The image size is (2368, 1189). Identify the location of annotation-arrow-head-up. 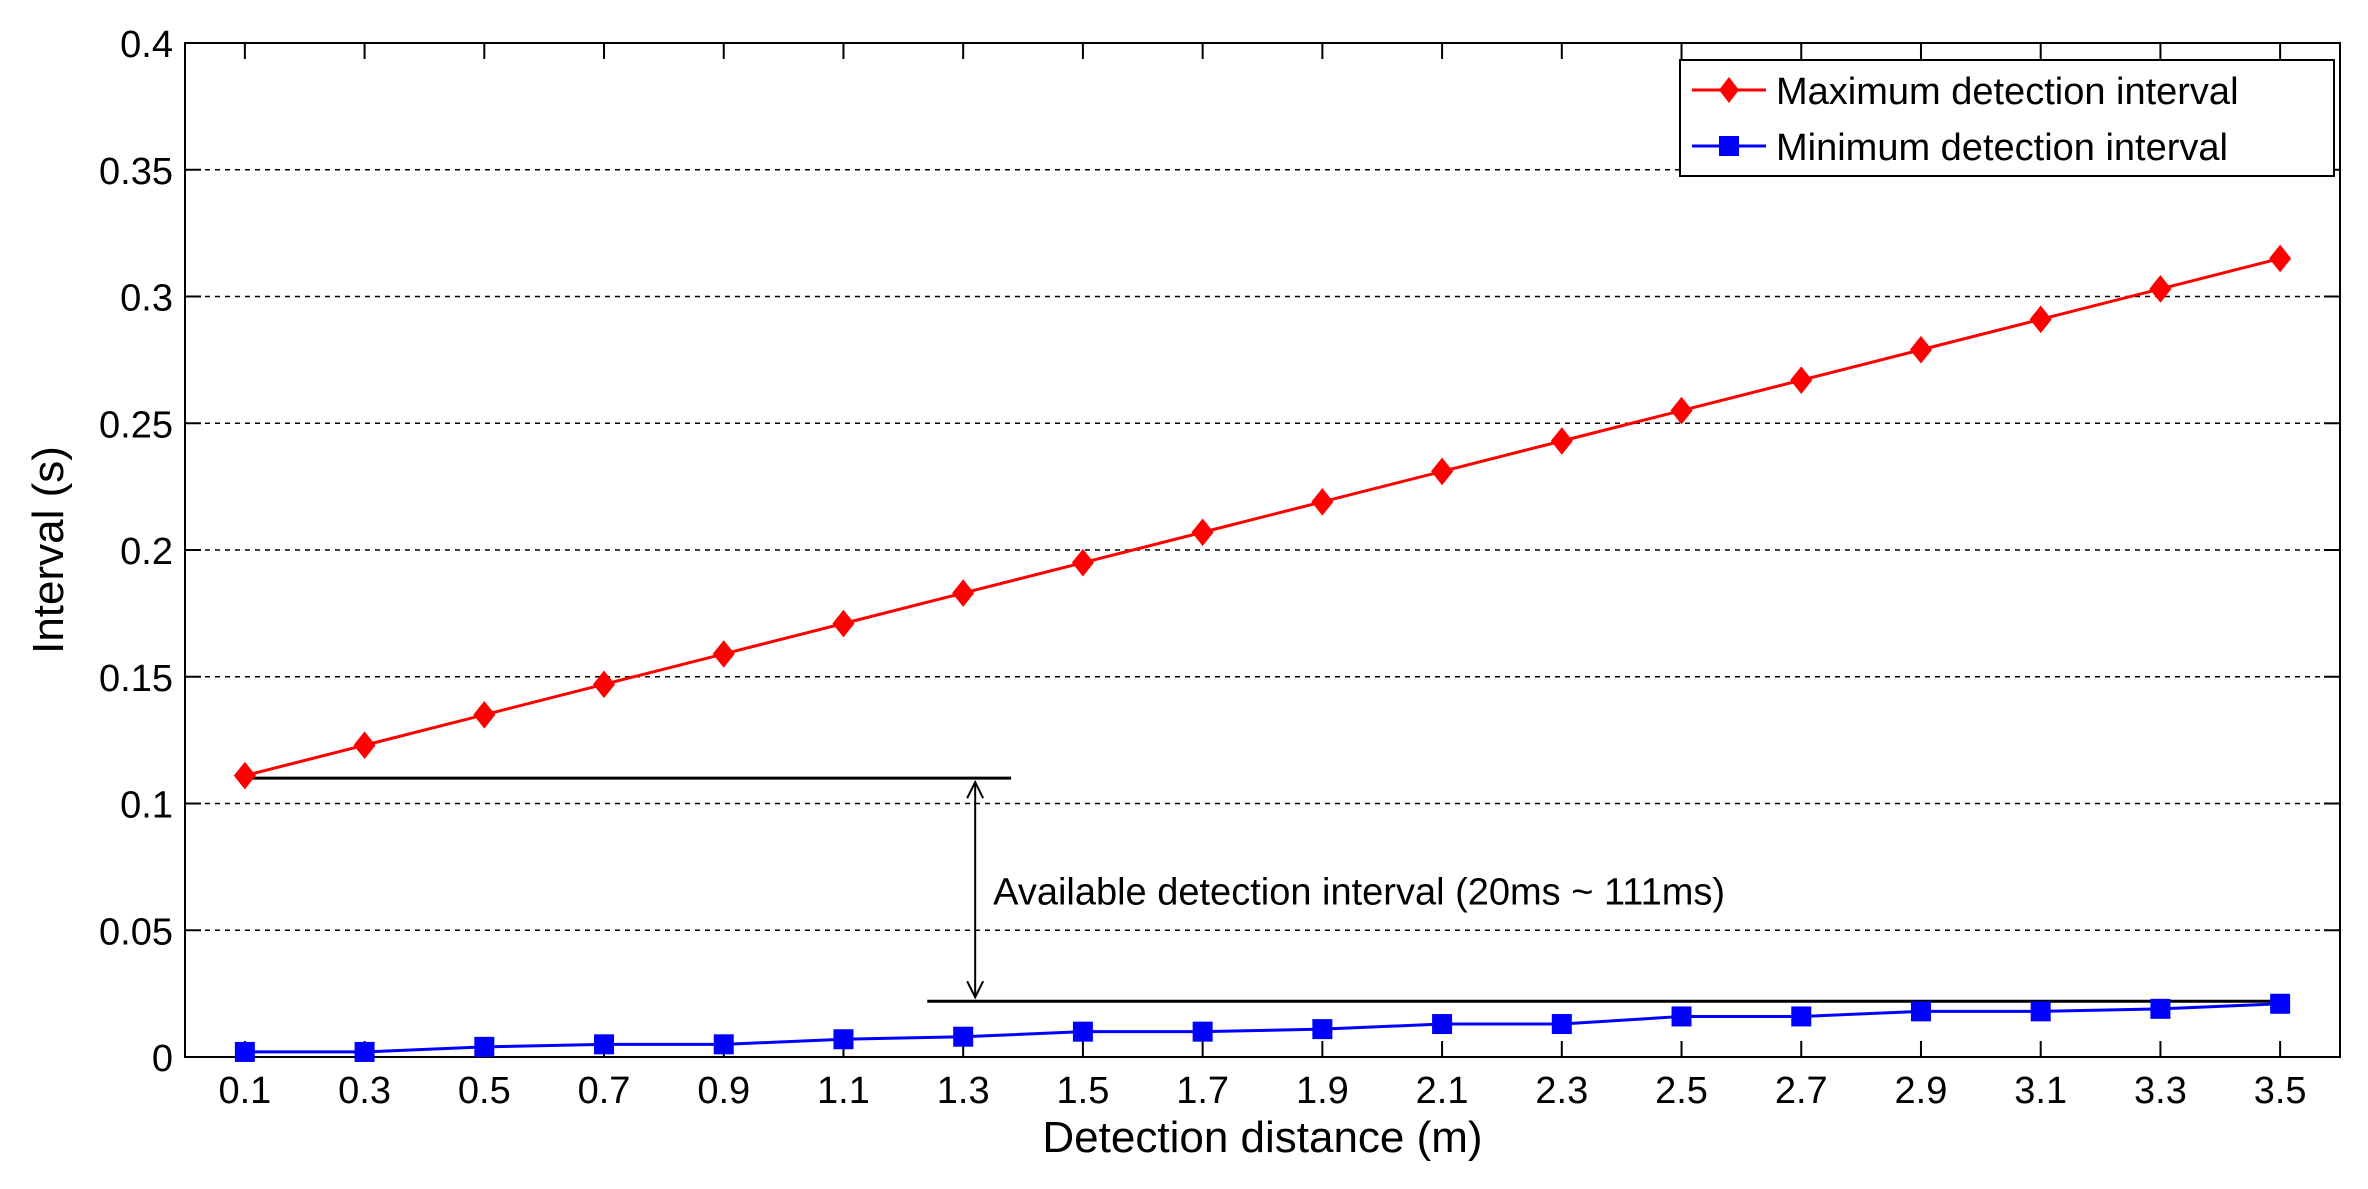
(975, 789).